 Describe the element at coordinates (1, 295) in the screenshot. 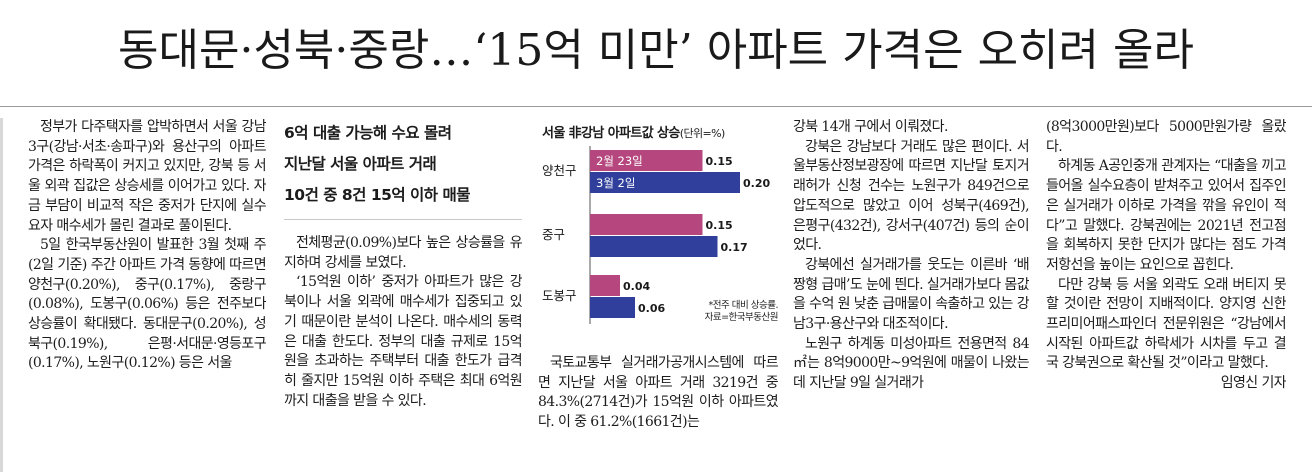

I see `page-gutter` at that location.